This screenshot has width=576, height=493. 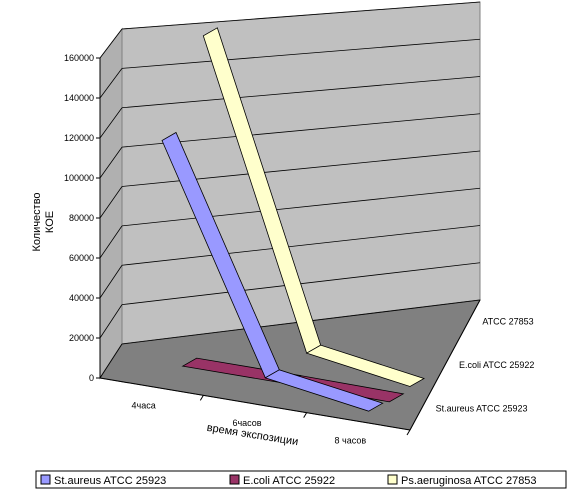 I want to click on x-tick-label: 8 часов, so click(x=351, y=440).